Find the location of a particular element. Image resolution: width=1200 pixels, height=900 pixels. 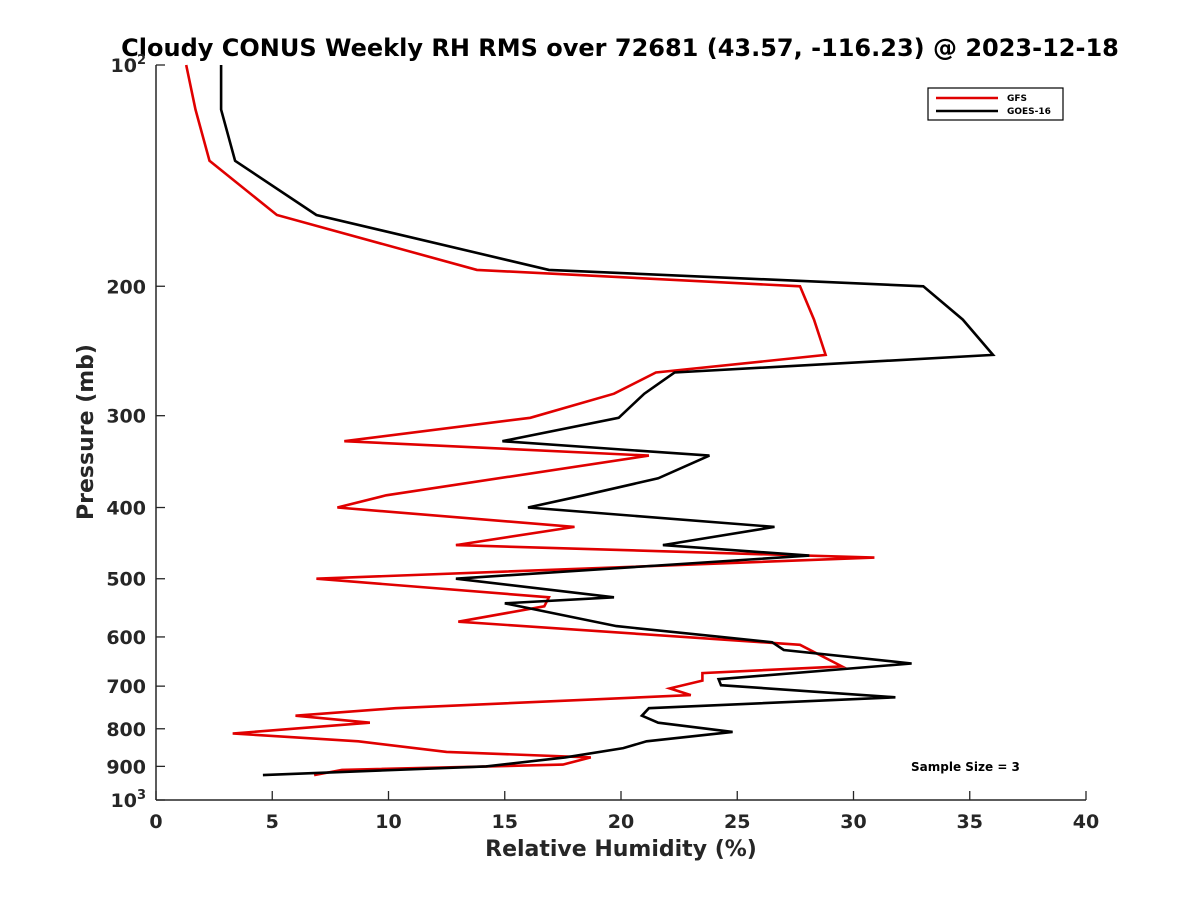

x-tick-label: 15 is located at coordinates (505, 822).